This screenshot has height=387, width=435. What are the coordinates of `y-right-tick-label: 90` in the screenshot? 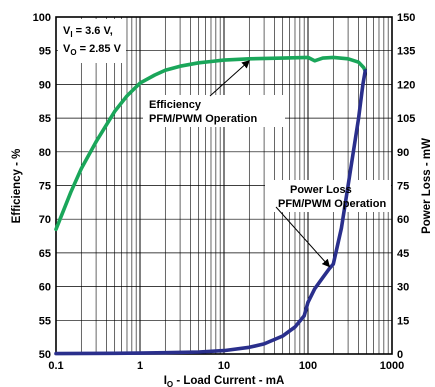 It's located at (403, 153).